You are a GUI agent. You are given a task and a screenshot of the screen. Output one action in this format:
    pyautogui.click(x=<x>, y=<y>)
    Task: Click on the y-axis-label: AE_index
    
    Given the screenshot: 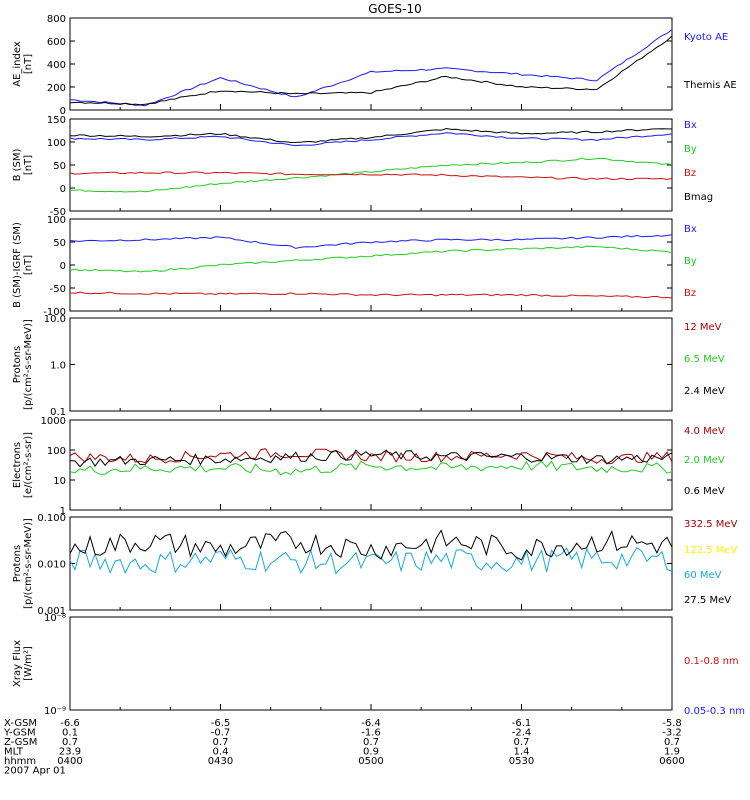 What is the action you would take?
    pyautogui.click(x=17, y=64)
    